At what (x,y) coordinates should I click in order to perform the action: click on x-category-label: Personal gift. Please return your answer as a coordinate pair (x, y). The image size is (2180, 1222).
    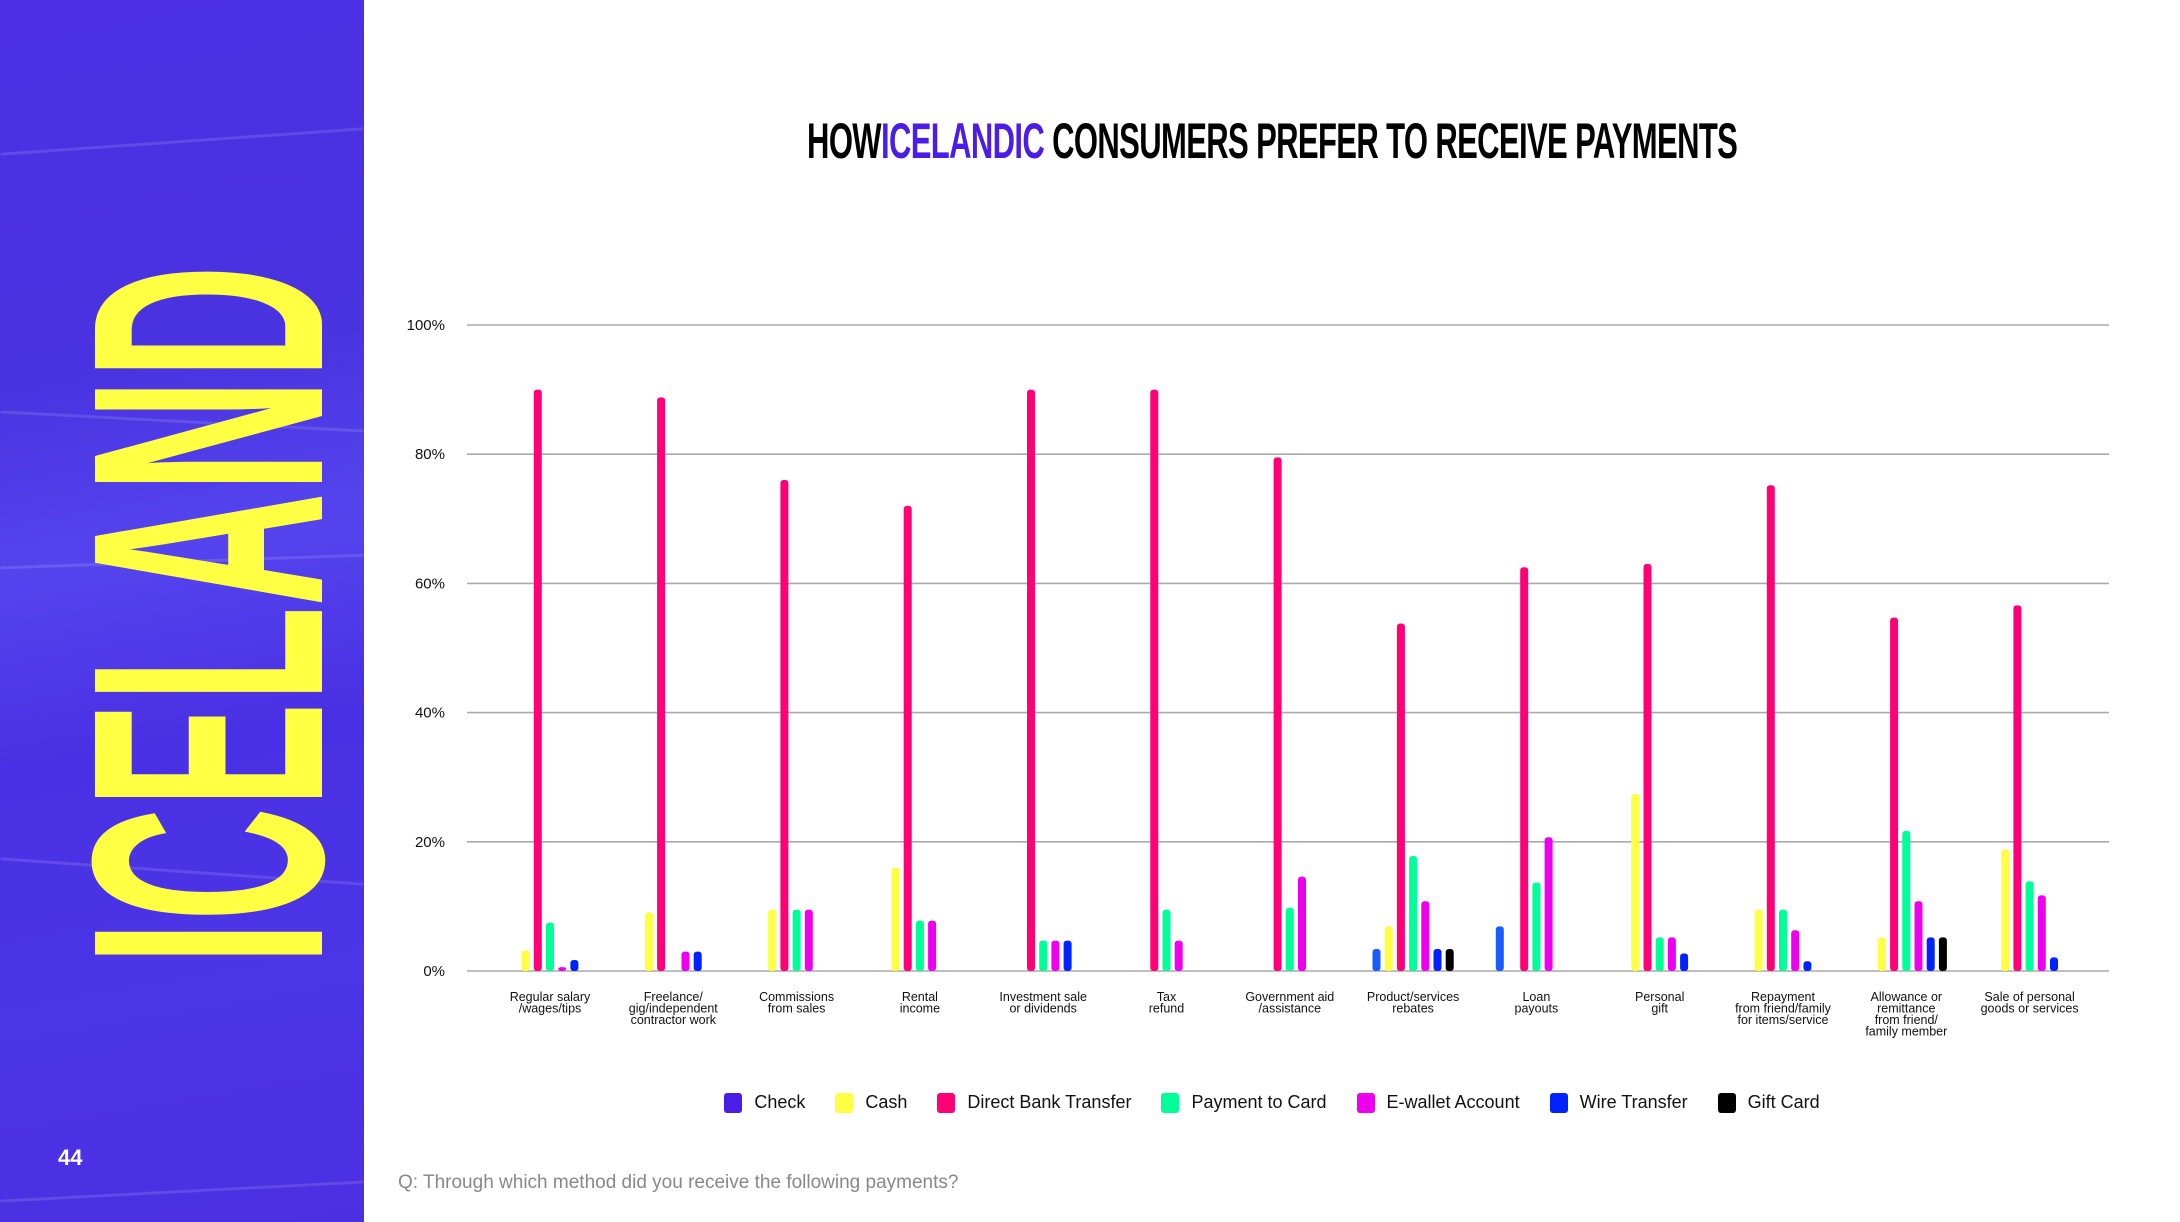
    Looking at the image, I should click on (1659, 1003).